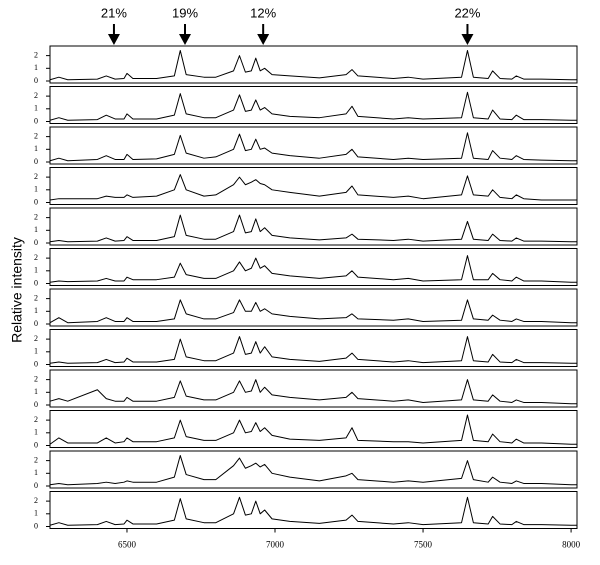 The height and width of the screenshot is (565, 600). I want to click on x-tick-label: 7500, so click(423, 545).